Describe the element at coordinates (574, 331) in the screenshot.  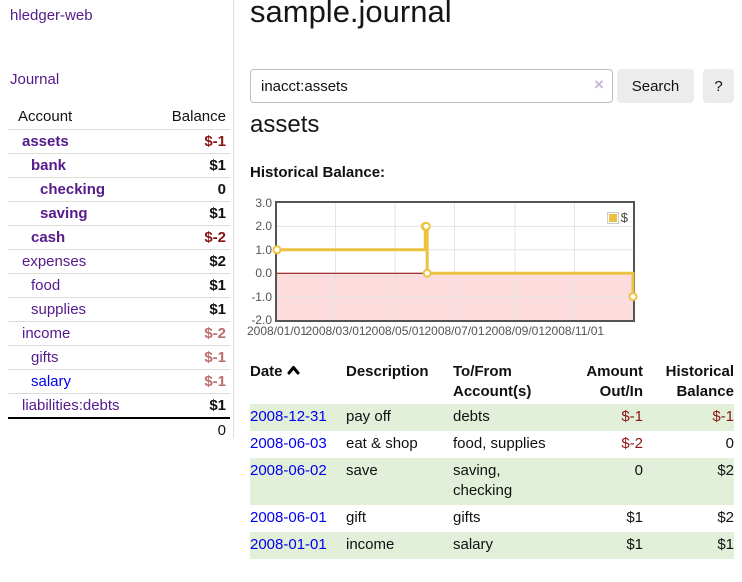
I see `x-tick-label: 2008/11/01` at that location.